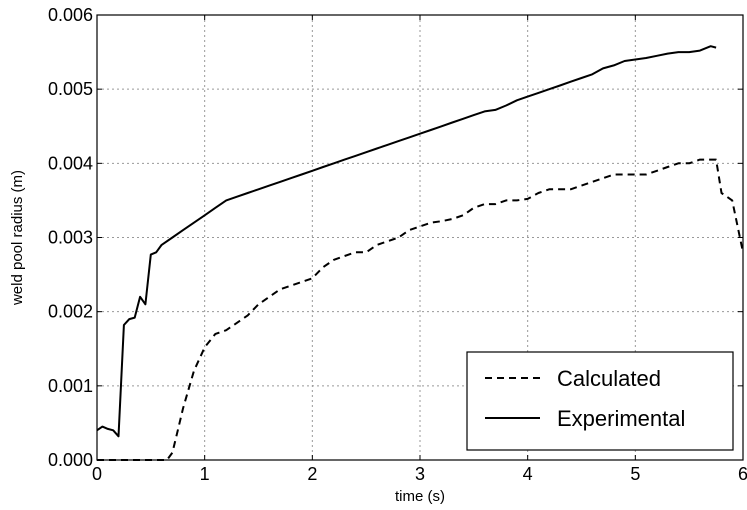  I want to click on x-tick-label: 4, so click(528, 474).